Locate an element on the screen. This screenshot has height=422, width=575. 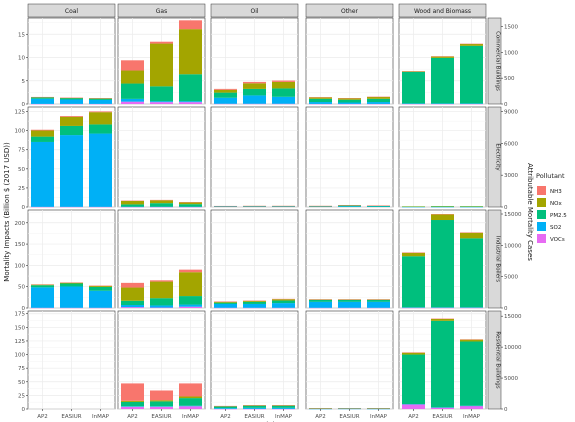
x-tick-label: InMAP is located at coordinates (101, 417).